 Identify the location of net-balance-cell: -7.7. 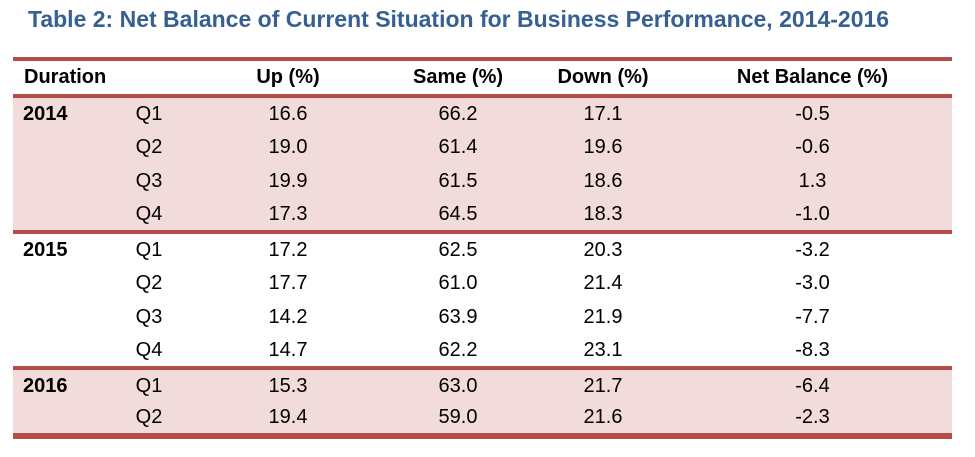
(812, 316).